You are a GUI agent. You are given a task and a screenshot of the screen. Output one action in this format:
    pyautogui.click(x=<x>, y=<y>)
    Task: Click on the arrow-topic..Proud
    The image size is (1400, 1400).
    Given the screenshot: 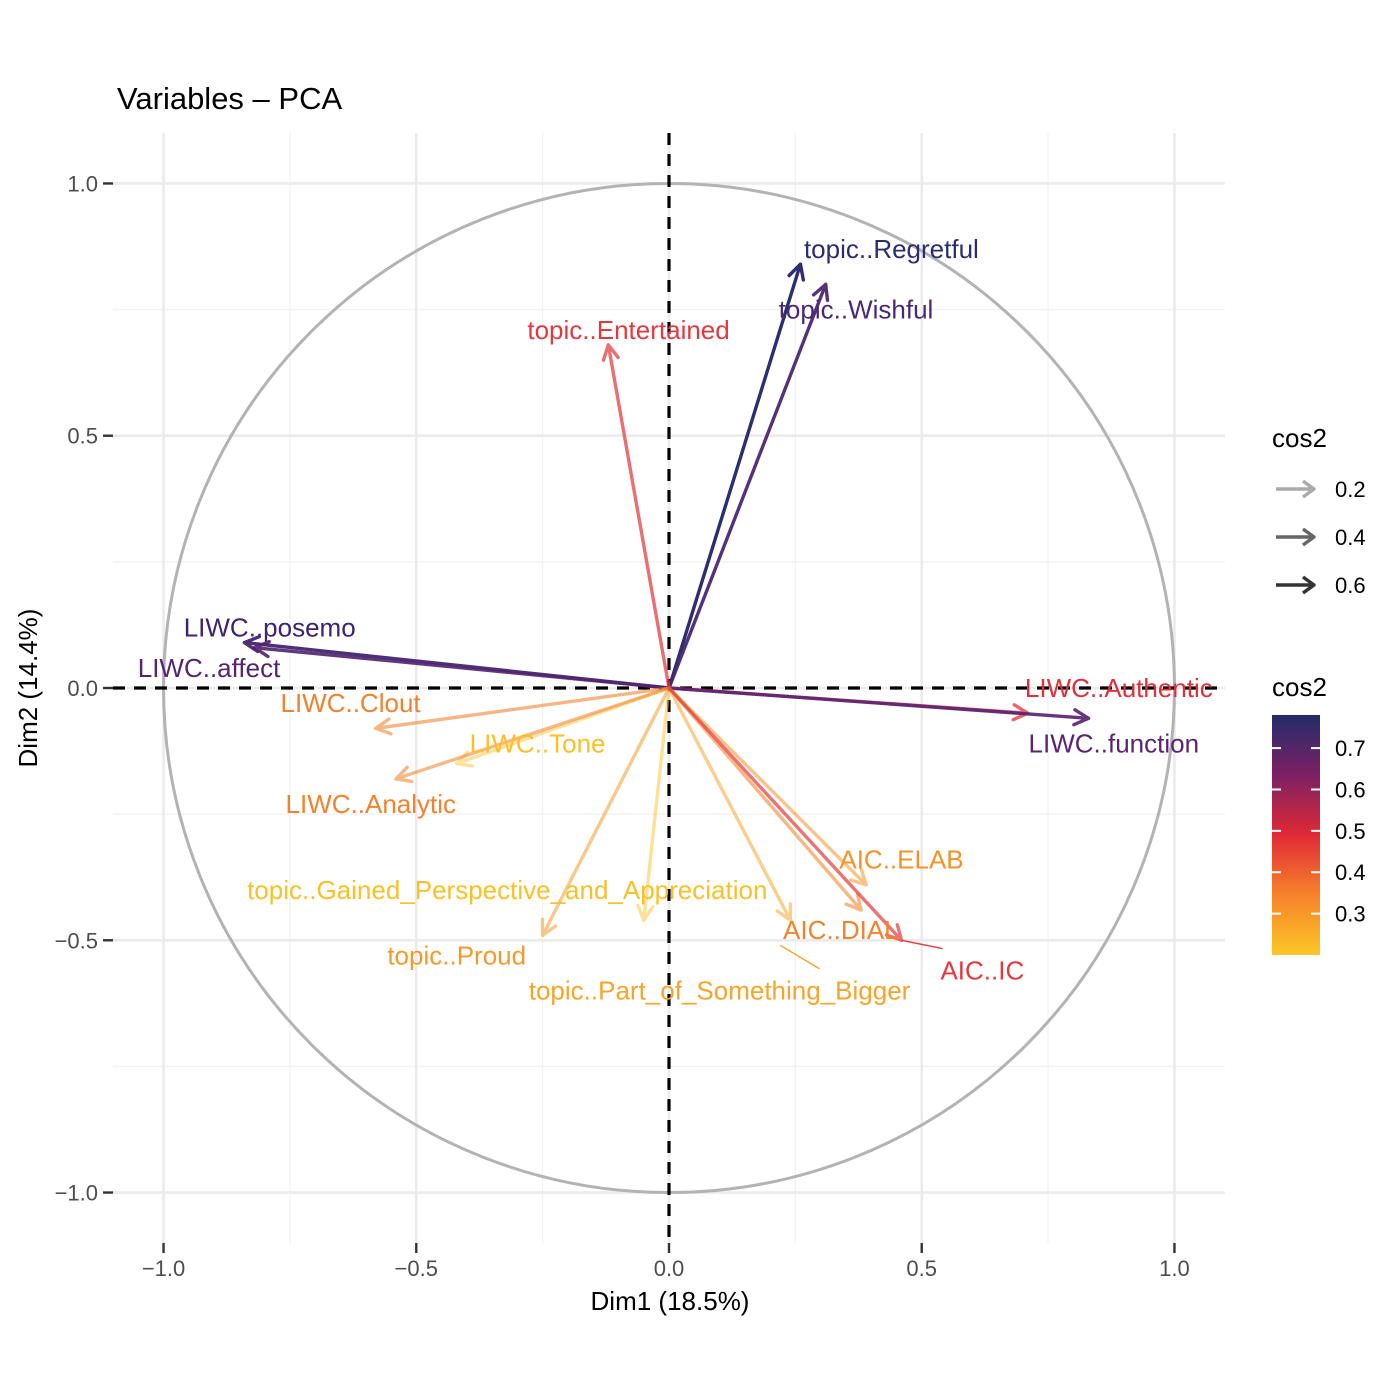 What is the action you would take?
    pyautogui.click(x=605, y=811)
    